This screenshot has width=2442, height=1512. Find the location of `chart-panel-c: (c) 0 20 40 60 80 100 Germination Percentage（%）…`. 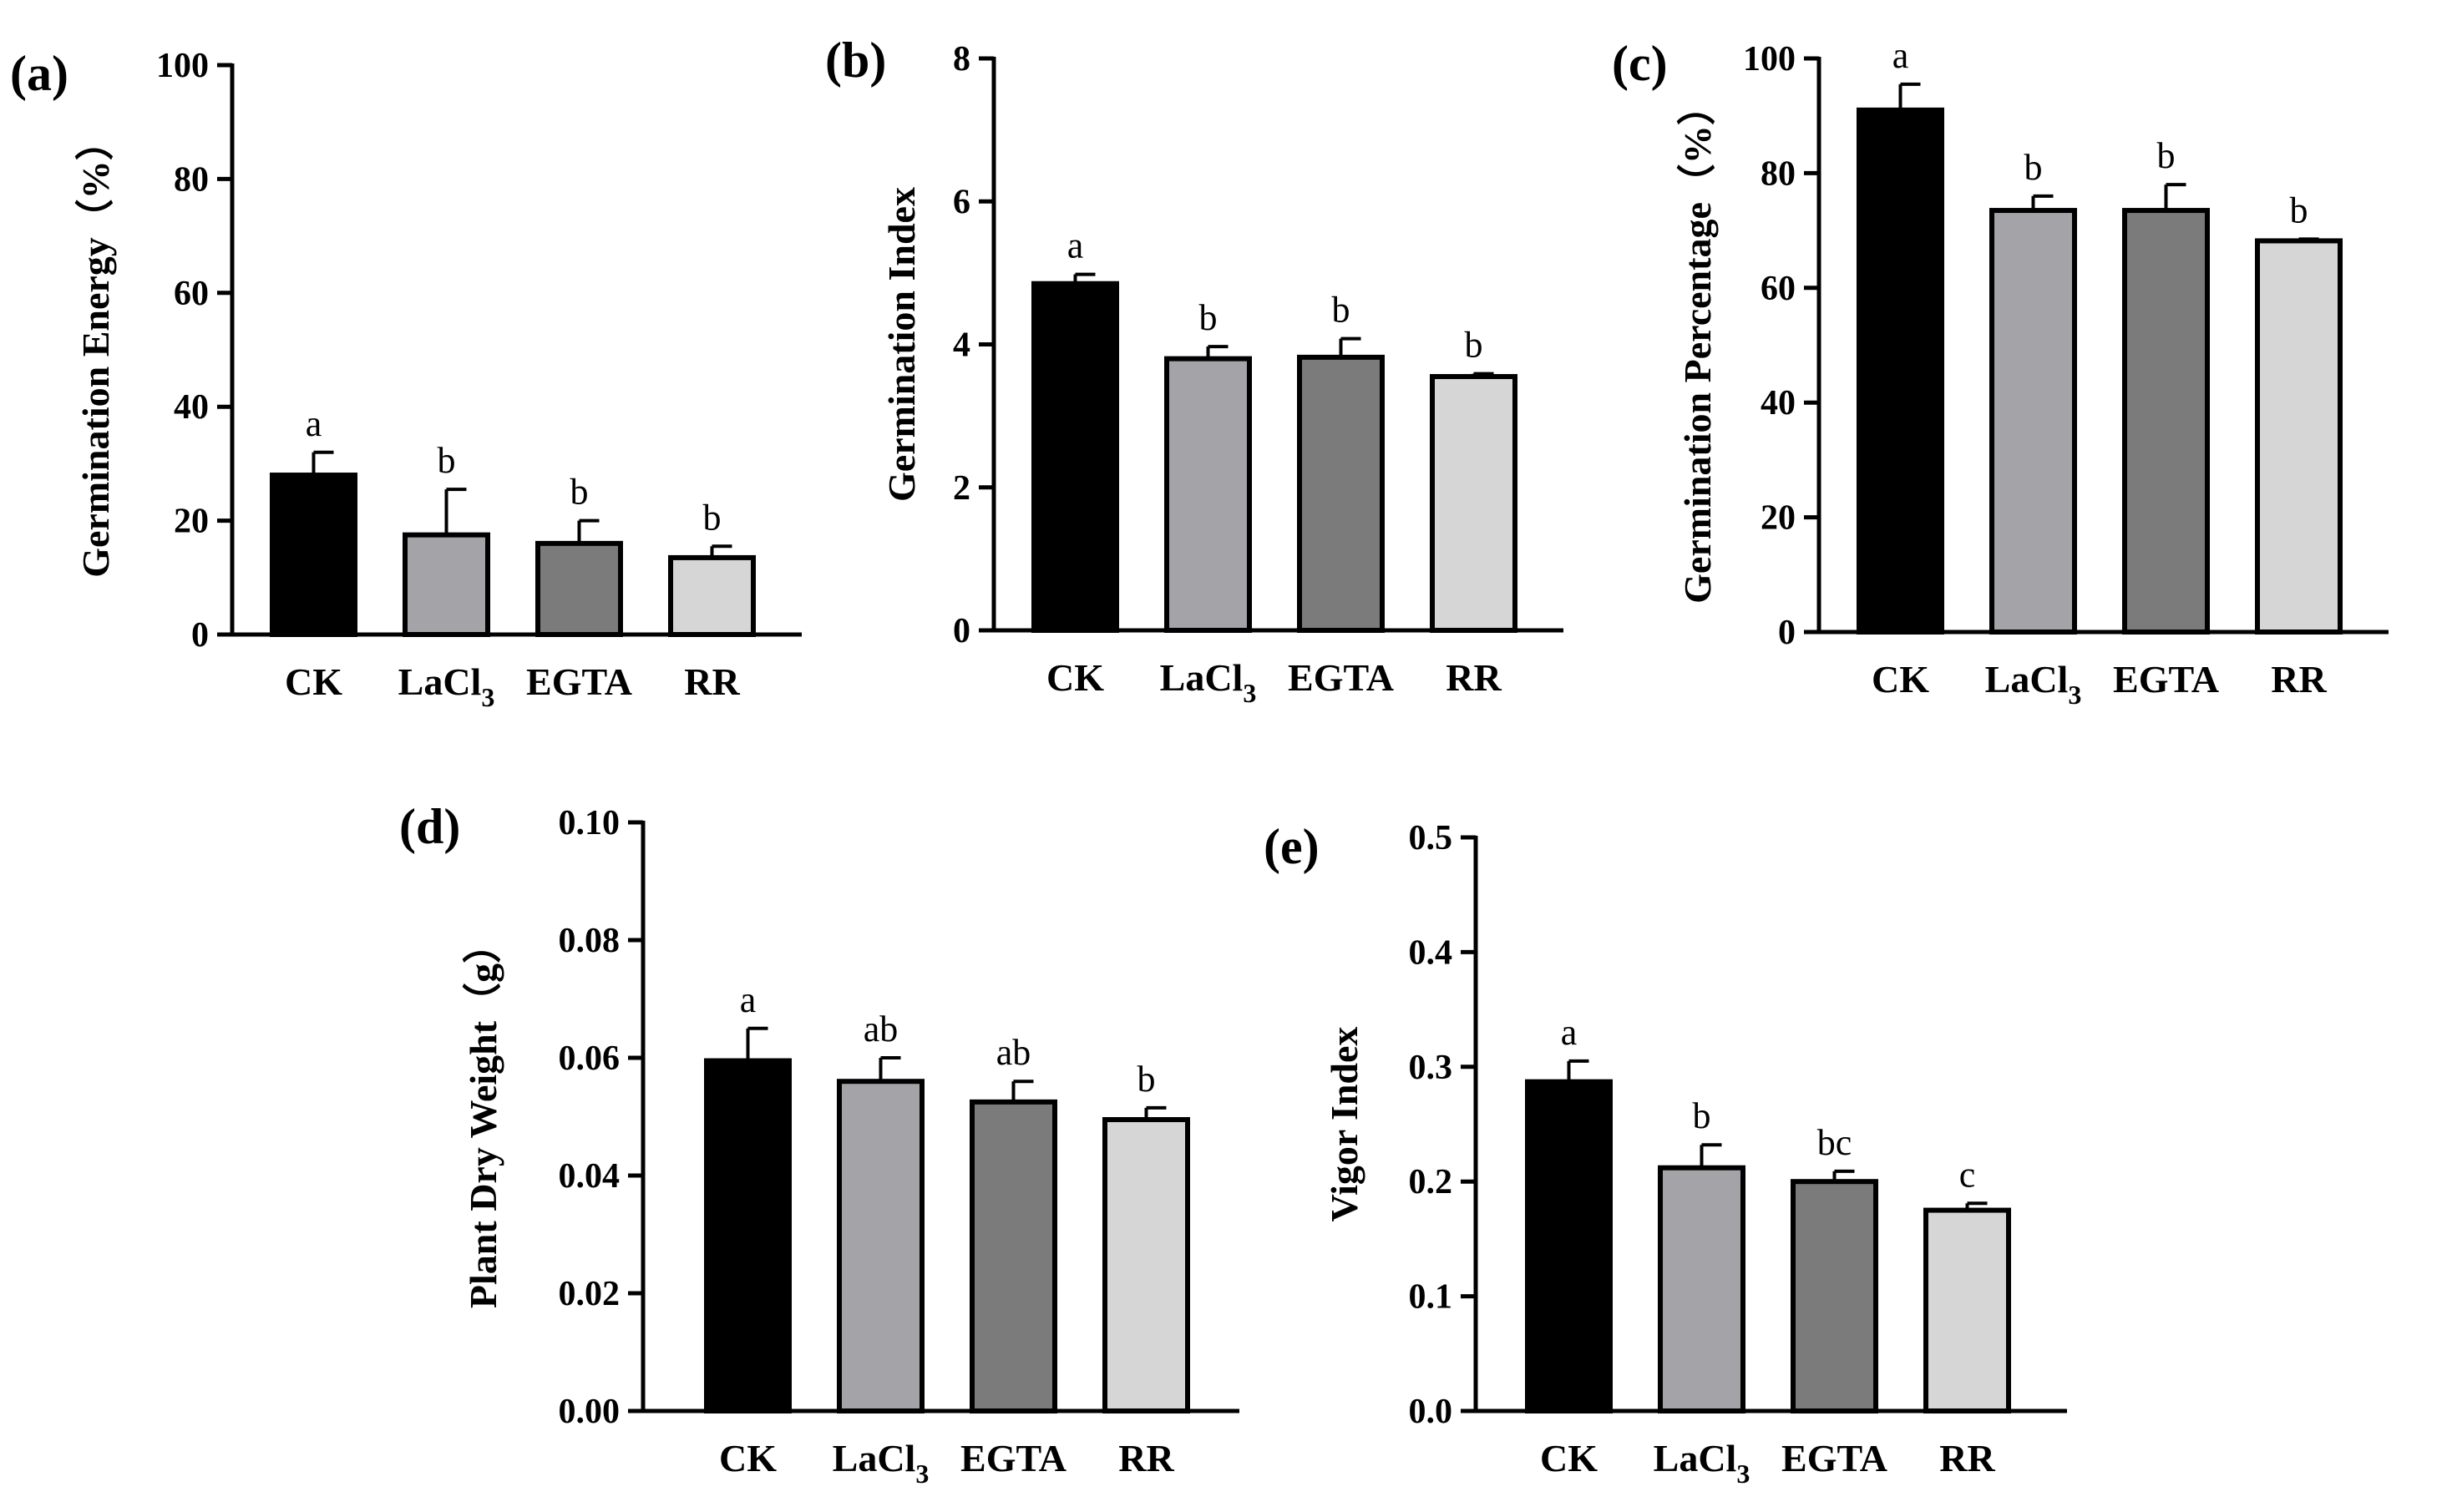

chart-panel-c: (c) 0 20 40 60 80 100 Germination Percentage（%）… is located at coordinates (2000, 373).